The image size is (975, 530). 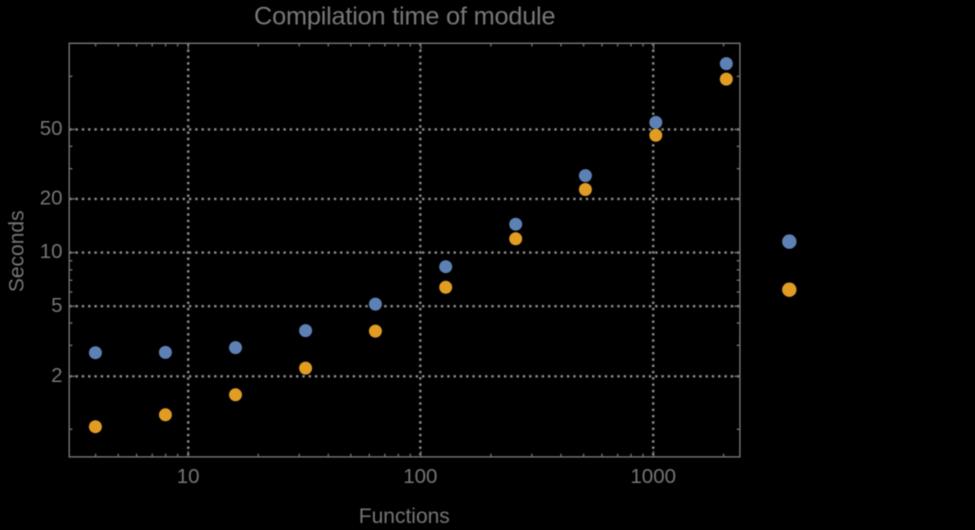 What do you see at coordinates (51, 198) in the screenshot?
I see `svg-text: 20` at bounding box center [51, 198].